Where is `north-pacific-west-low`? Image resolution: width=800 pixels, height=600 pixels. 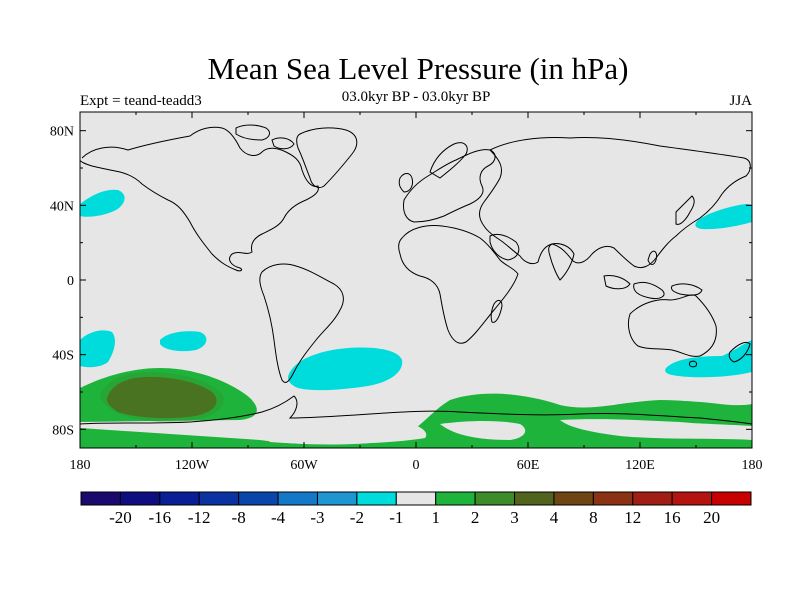
north-pacific-west-low is located at coordinates (723, 217).